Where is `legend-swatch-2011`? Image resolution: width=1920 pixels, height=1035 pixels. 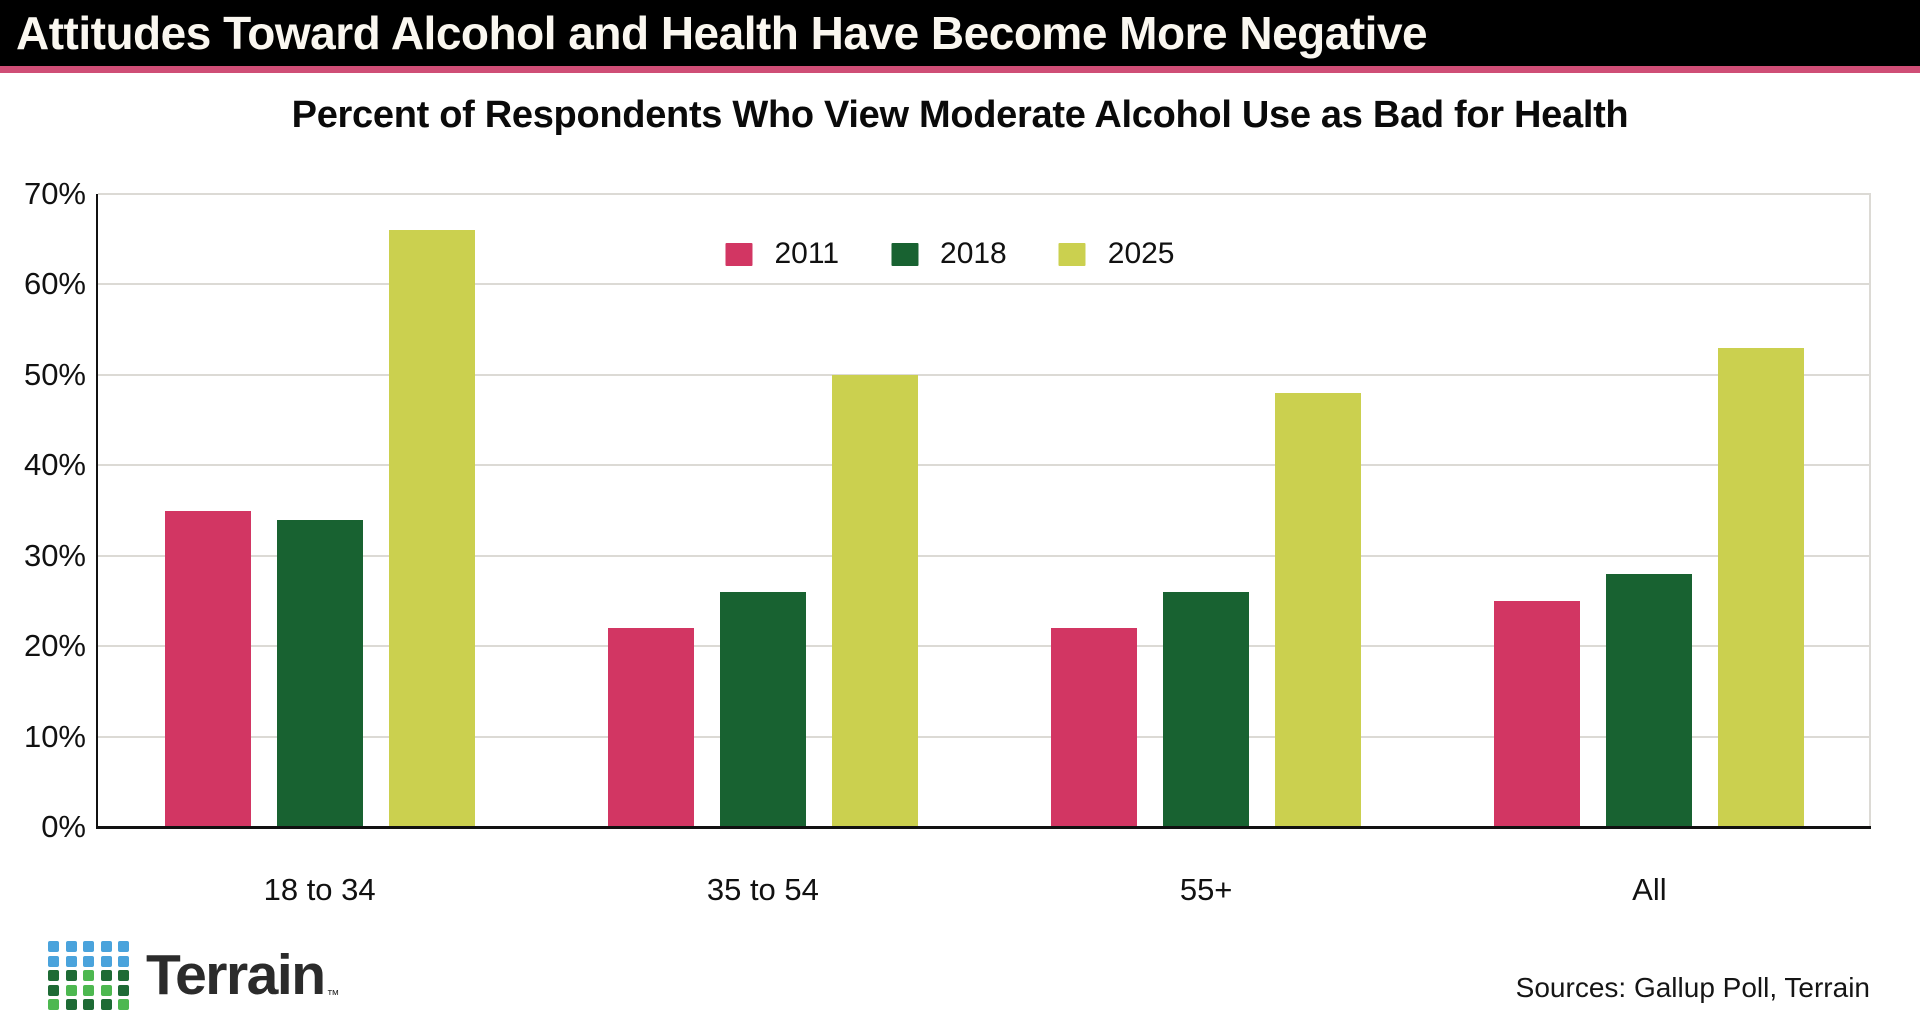 legend-swatch-2011 is located at coordinates (739, 254).